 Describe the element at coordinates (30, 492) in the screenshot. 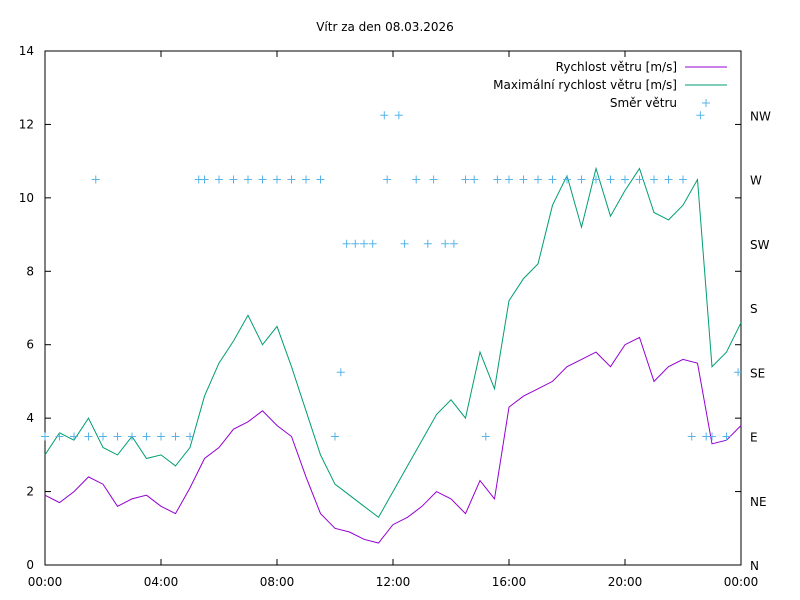

I see `y-tick-label: 2` at that location.